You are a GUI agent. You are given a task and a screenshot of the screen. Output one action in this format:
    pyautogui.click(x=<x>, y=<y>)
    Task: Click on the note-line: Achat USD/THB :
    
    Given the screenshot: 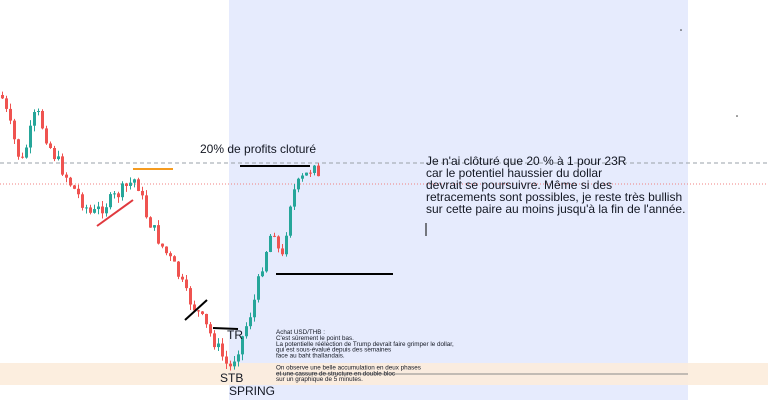 What is the action you would take?
    pyautogui.click(x=300, y=332)
    